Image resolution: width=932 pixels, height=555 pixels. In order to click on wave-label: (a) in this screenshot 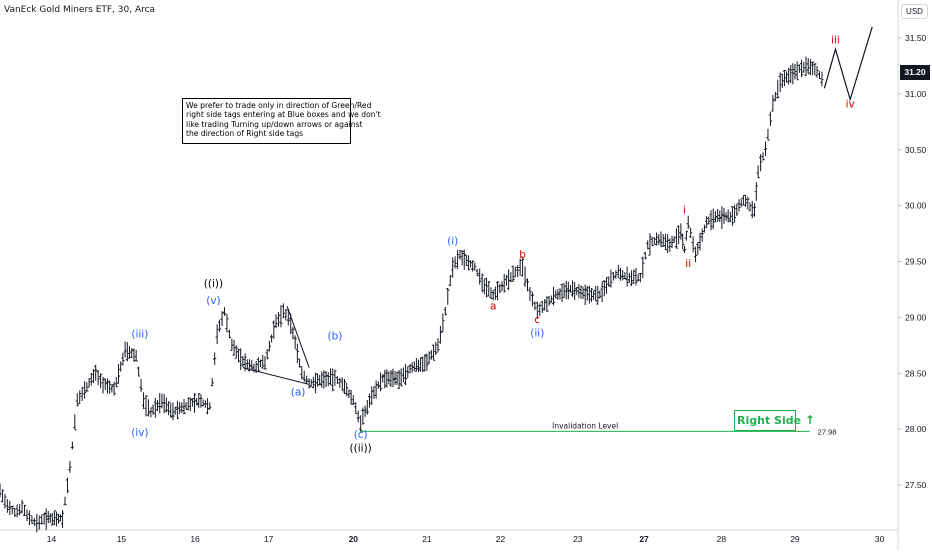, I will do `click(298, 393)`.